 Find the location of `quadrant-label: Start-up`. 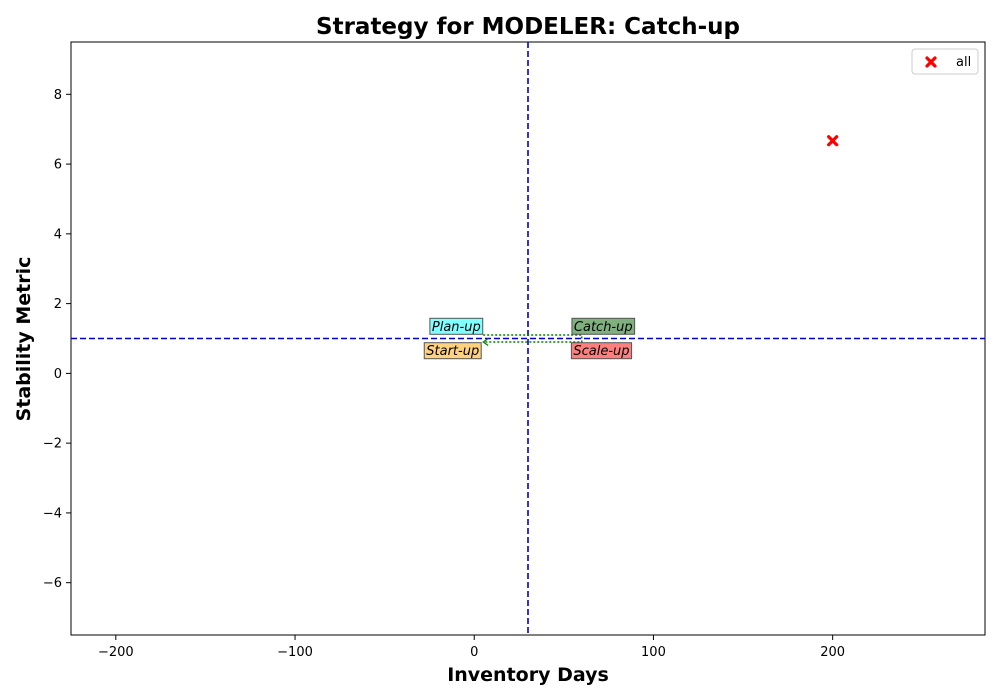

quadrant-label: Start-up is located at coordinates (452, 351).